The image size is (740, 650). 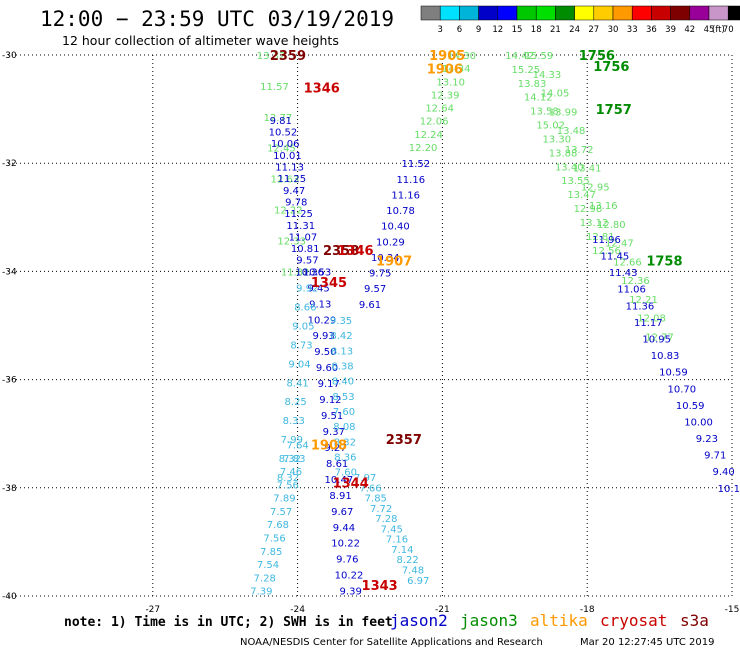 What do you see at coordinates (327, 368) in the screenshot?
I see `wave-height-value: 9.60` at bounding box center [327, 368].